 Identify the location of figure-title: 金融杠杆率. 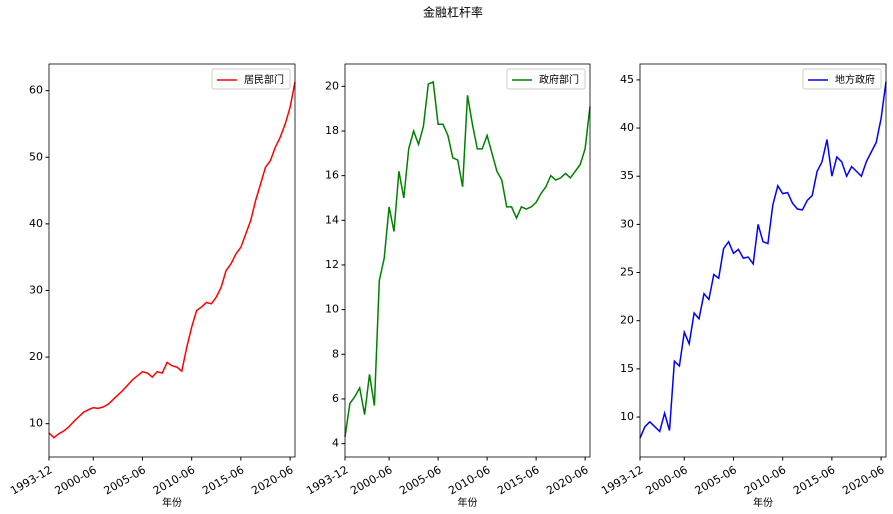
(453, 12).